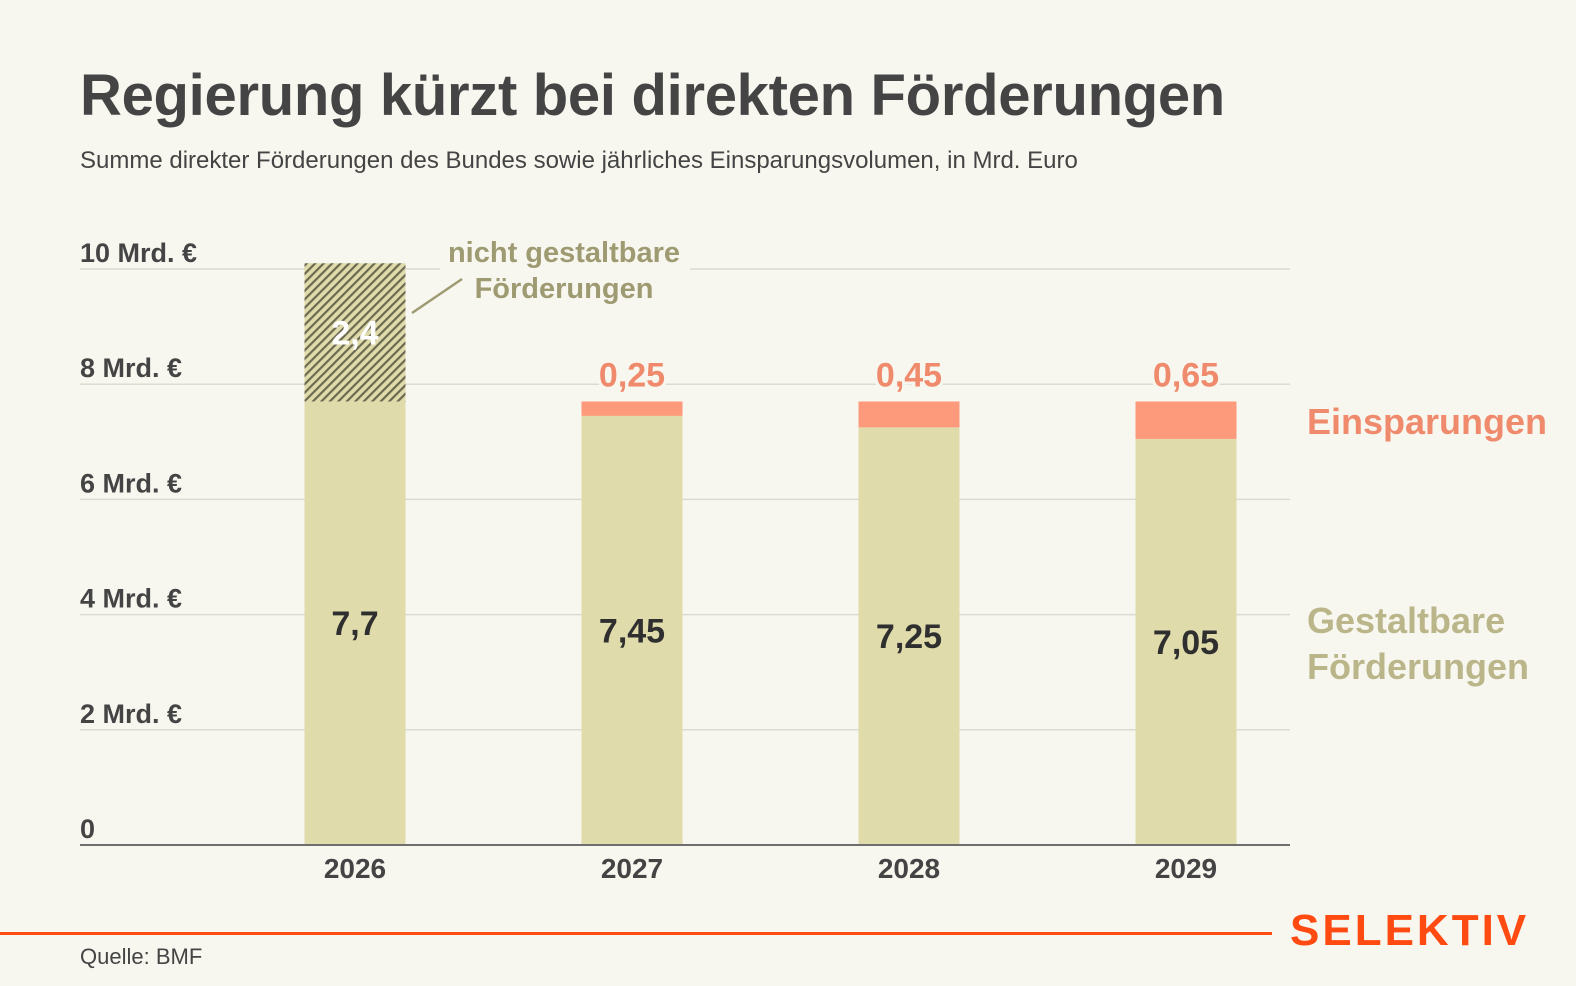 This screenshot has width=1576, height=986. What do you see at coordinates (909, 375) in the screenshot?
I see `label-einsparung-2028: 0,45` at bounding box center [909, 375].